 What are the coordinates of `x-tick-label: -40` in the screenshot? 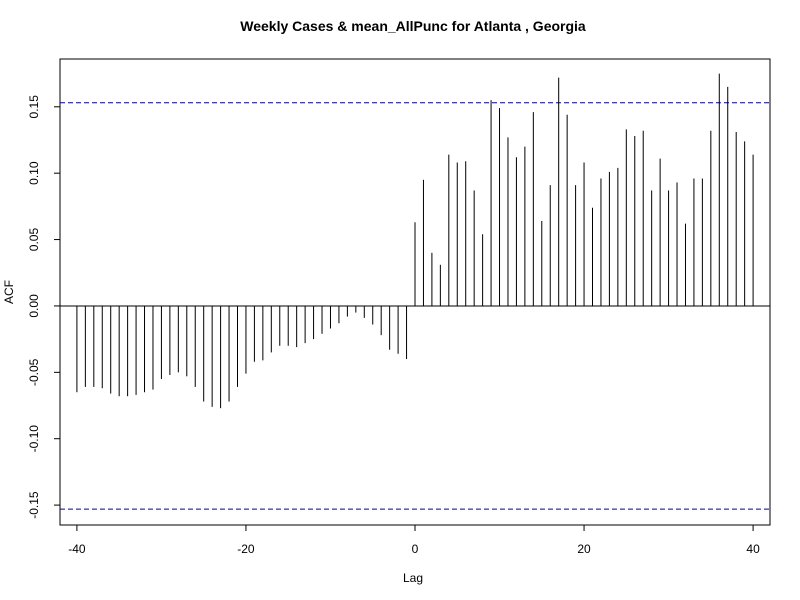 It's located at (77, 549).